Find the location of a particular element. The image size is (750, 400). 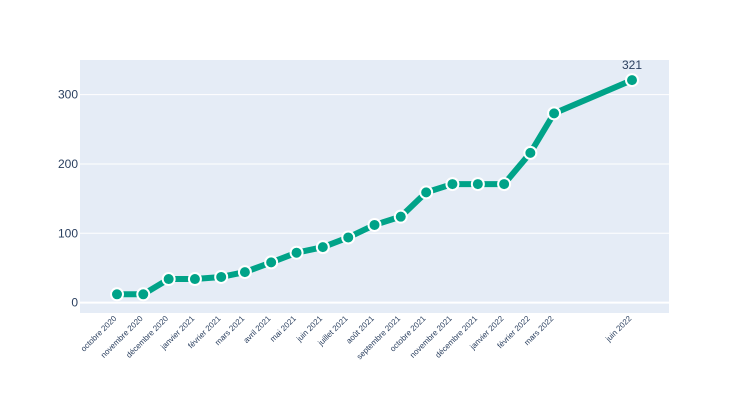

y-tick-label: 300 is located at coordinates (68, 95).